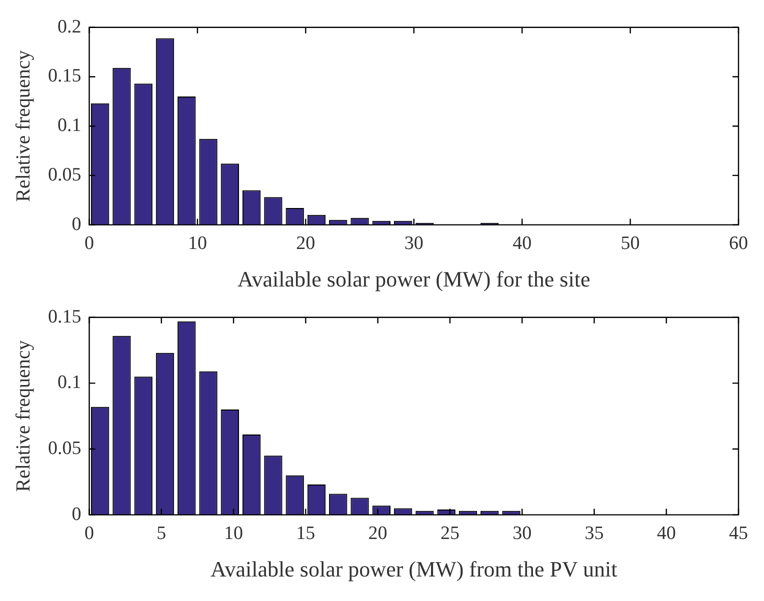 The height and width of the screenshot is (601, 764). Describe the element at coordinates (70, 27) in the screenshot. I see `y-tick-label: 0.2` at that location.